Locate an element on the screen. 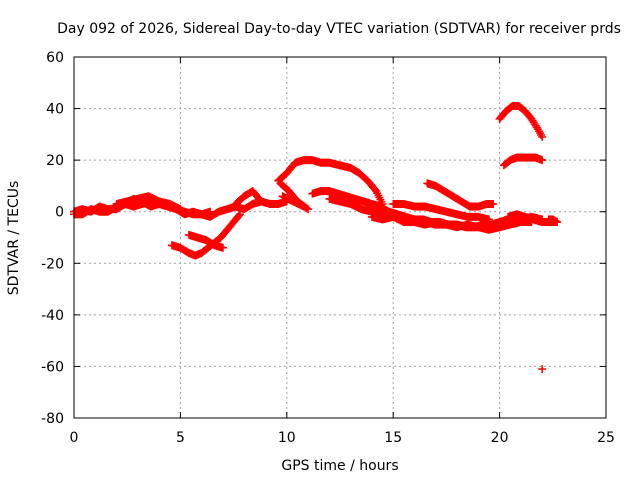 This screenshot has width=640, height=480. y-tick-label: 60 is located at coordinates (55, 58).